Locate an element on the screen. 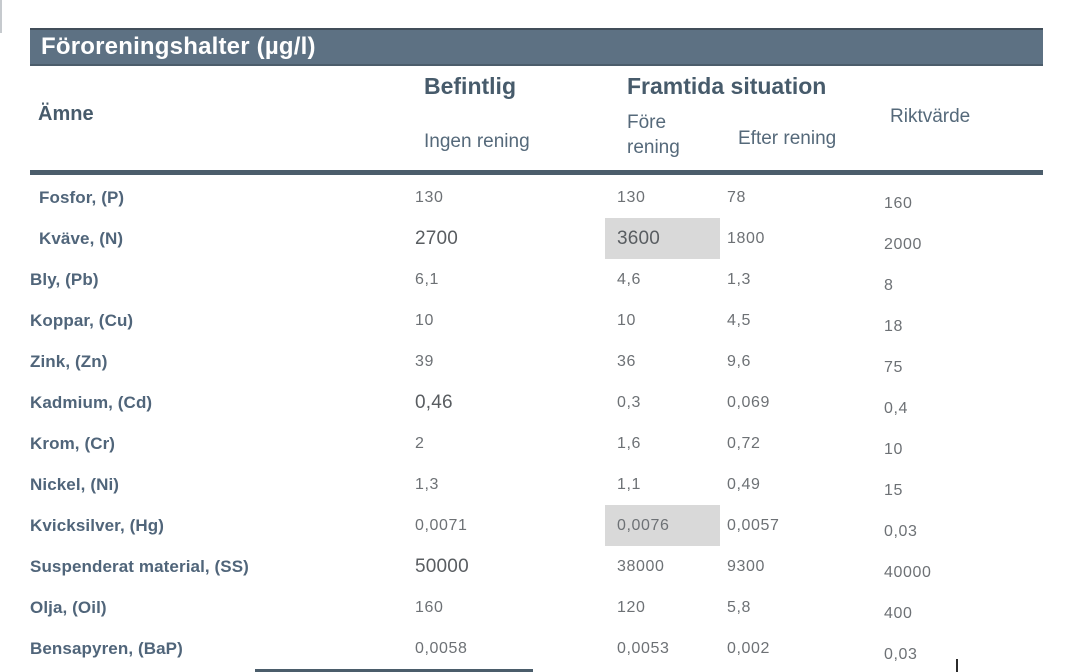 The width and height of the screenshot is (1071, 672). text-cursor-mark is located at coordinates (957, 665).